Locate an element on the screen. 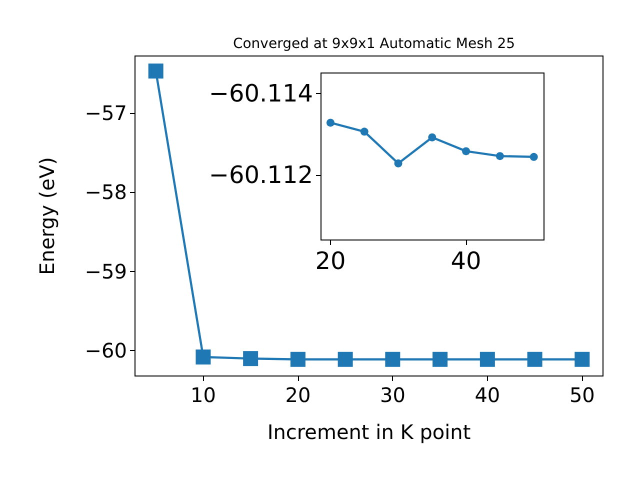 The image size is (640, 480). x-tick-label: 10 is located at coordinates (203, 395).